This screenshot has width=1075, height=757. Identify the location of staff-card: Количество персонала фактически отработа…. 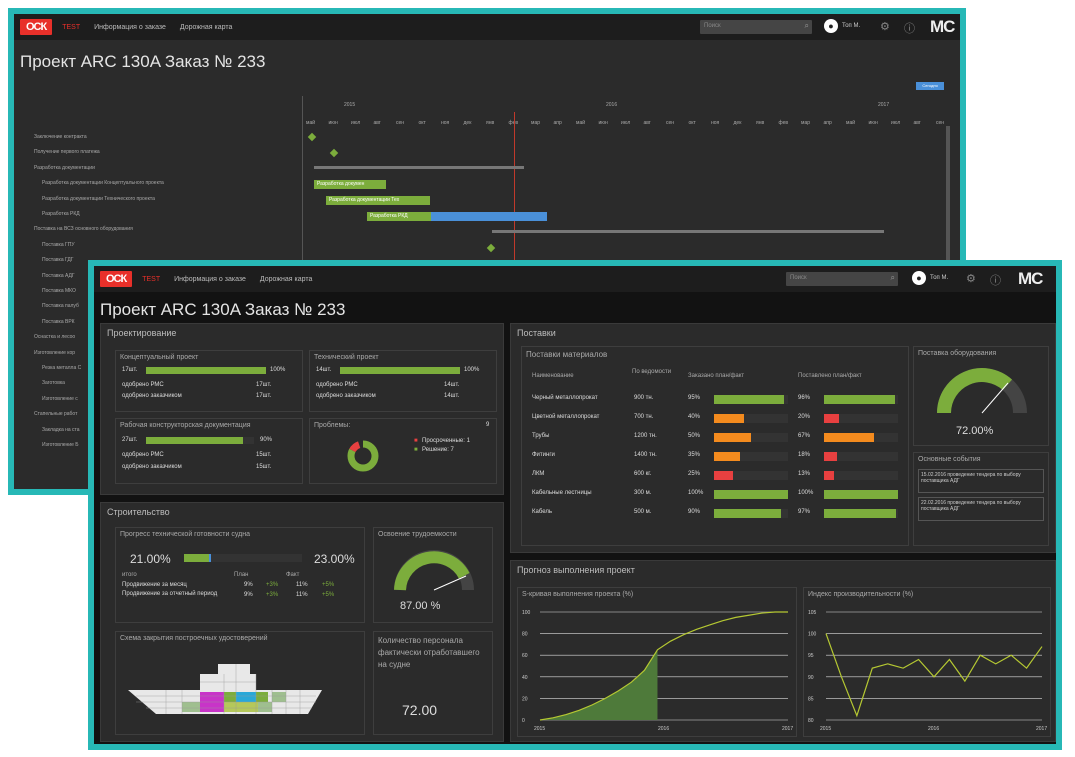
(433, 683).